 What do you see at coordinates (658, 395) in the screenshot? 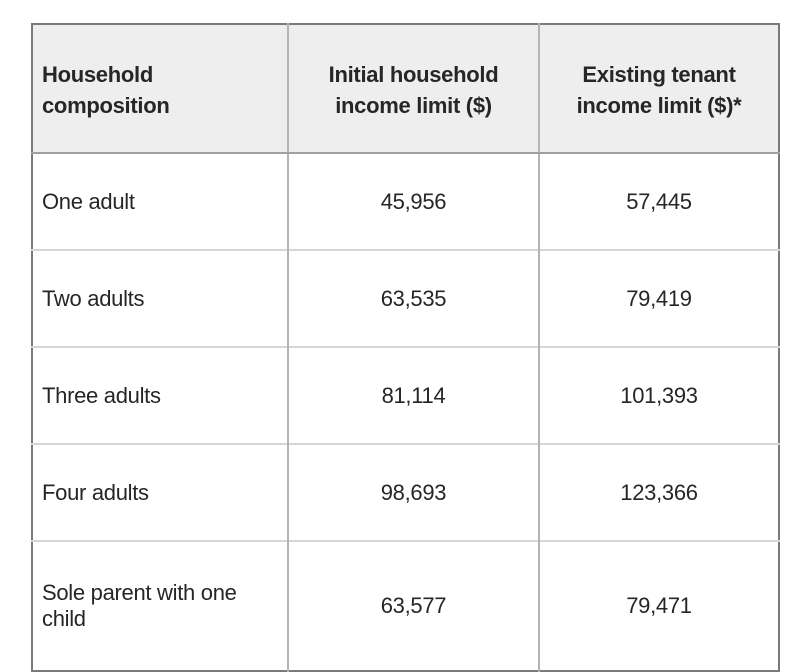
I see `existing-income-cell: 101,393` at bounding box center [658, 395].